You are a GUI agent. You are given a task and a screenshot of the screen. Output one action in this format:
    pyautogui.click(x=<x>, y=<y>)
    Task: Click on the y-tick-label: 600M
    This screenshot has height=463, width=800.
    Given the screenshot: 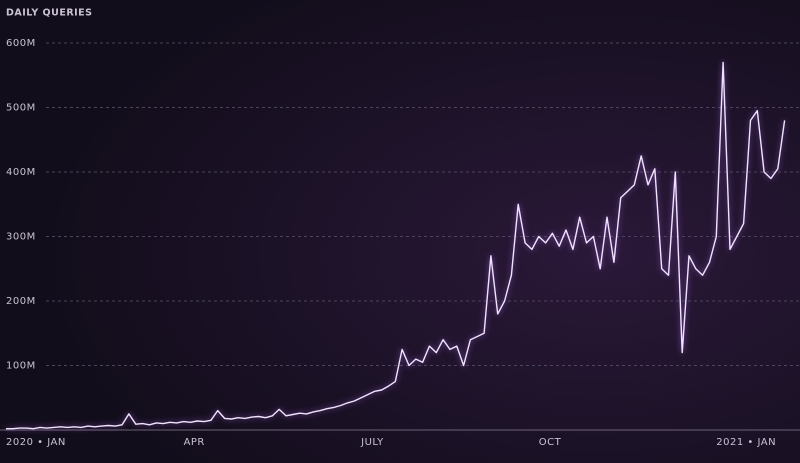 What is the action you would take?
    pyautogui.click(x=21, y=43)
    